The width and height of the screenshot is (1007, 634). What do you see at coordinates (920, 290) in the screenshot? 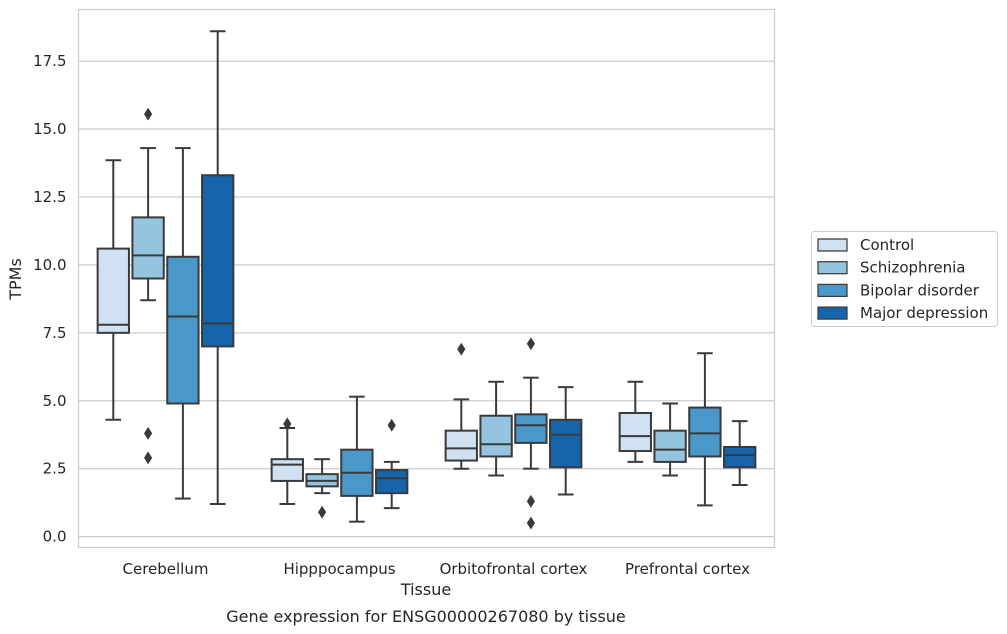
I see `legend-label: Bipolar disorder` at bounding box center [920, 290].